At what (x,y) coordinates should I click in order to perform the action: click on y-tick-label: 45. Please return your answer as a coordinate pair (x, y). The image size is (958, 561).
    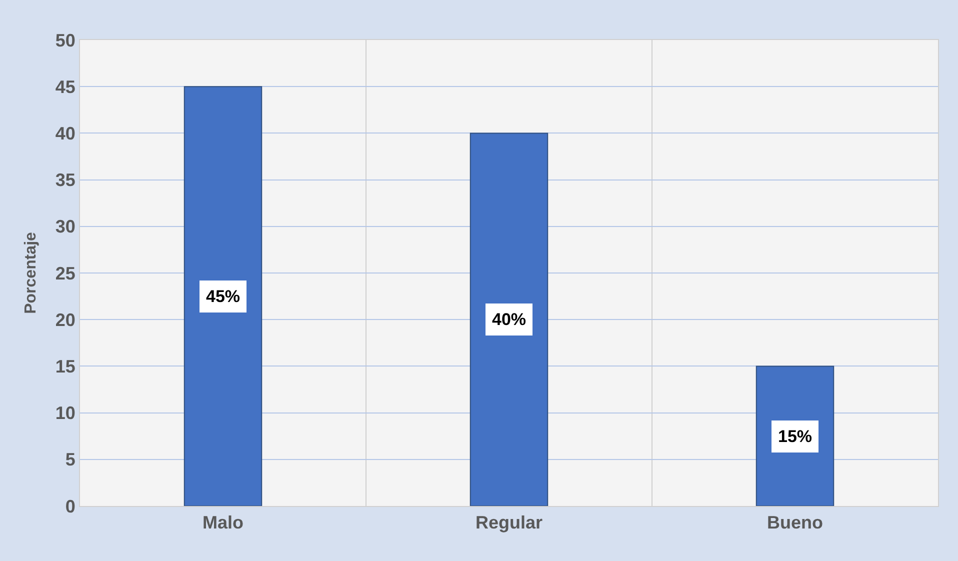
    Looking at the image, I should click on (65, 86).